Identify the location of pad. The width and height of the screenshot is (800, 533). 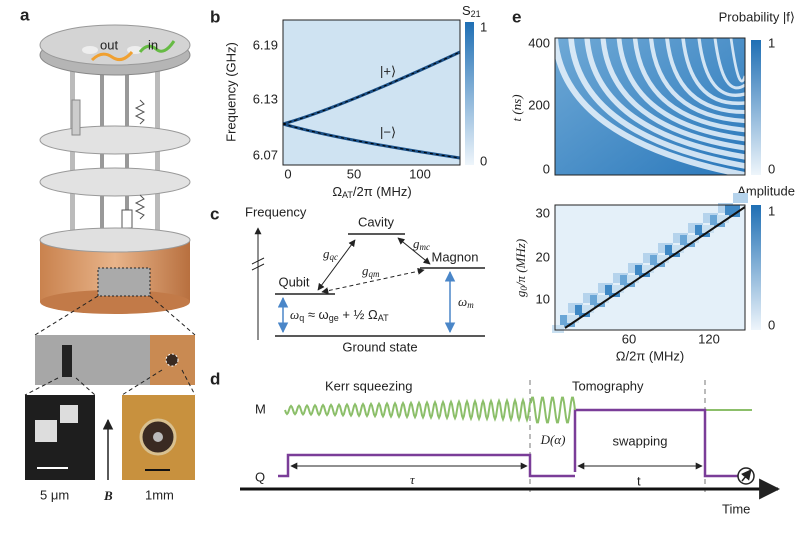
(46, 431).